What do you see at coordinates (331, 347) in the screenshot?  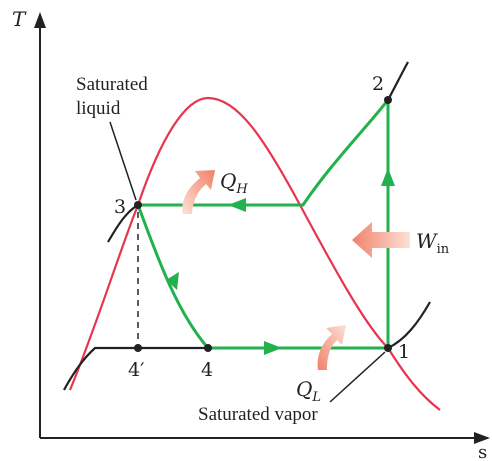 I see `heat-absorbed-arrow` at bounding box center [331, 347].